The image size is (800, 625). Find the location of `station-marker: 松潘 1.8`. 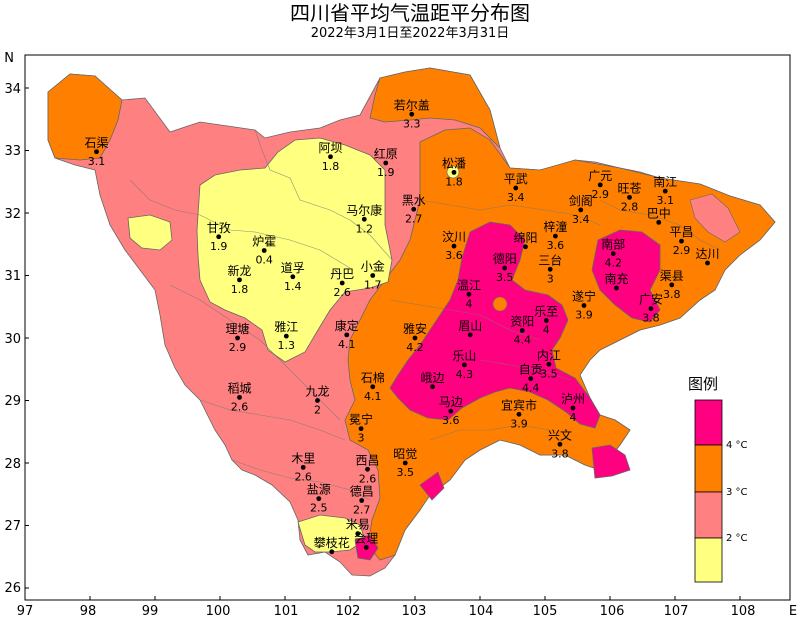

station-marker: 松潘 1.8 is located at coordinates (454, 172).